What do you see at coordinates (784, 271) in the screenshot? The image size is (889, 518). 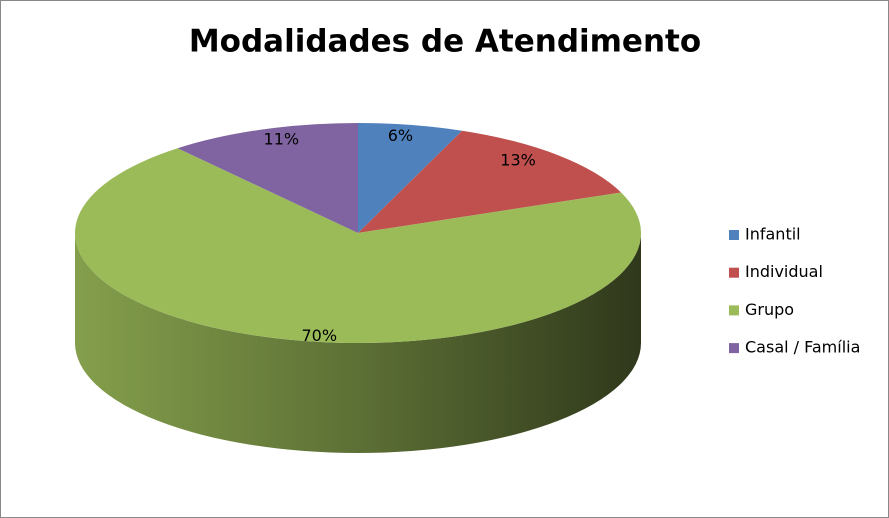 I see `legend-label: Individual` at bounding box center [784, 271].